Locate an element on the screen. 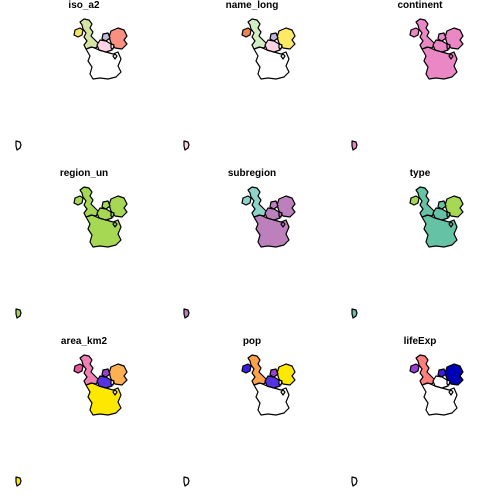  panel-title: iso_a2 is located at coordinates (84, 5).